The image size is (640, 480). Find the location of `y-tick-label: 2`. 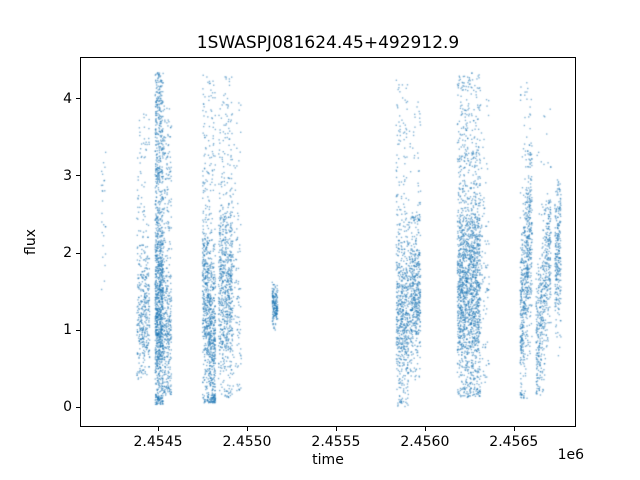

y-tick-label: 2 is located at coordinates (67, 253).